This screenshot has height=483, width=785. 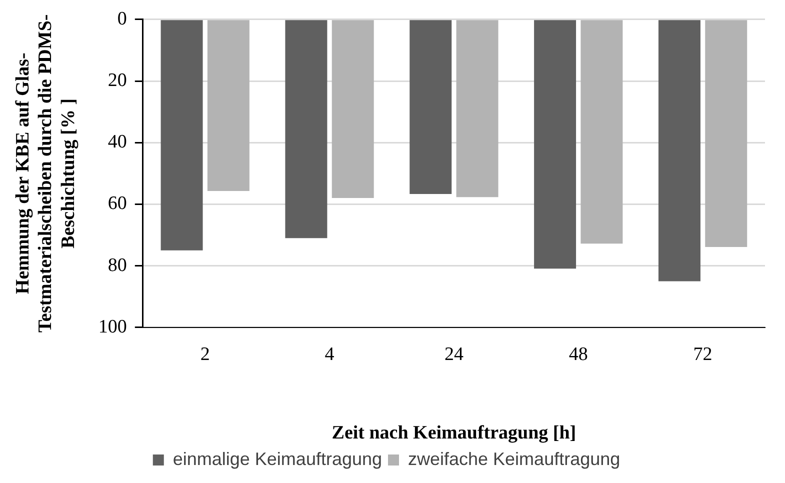 What do you see at coordinates (454, 433) in the screenshot?
I see `x-axis-title: Zeit nach Keimauftragung [h]` at bounding box center [454, 433].